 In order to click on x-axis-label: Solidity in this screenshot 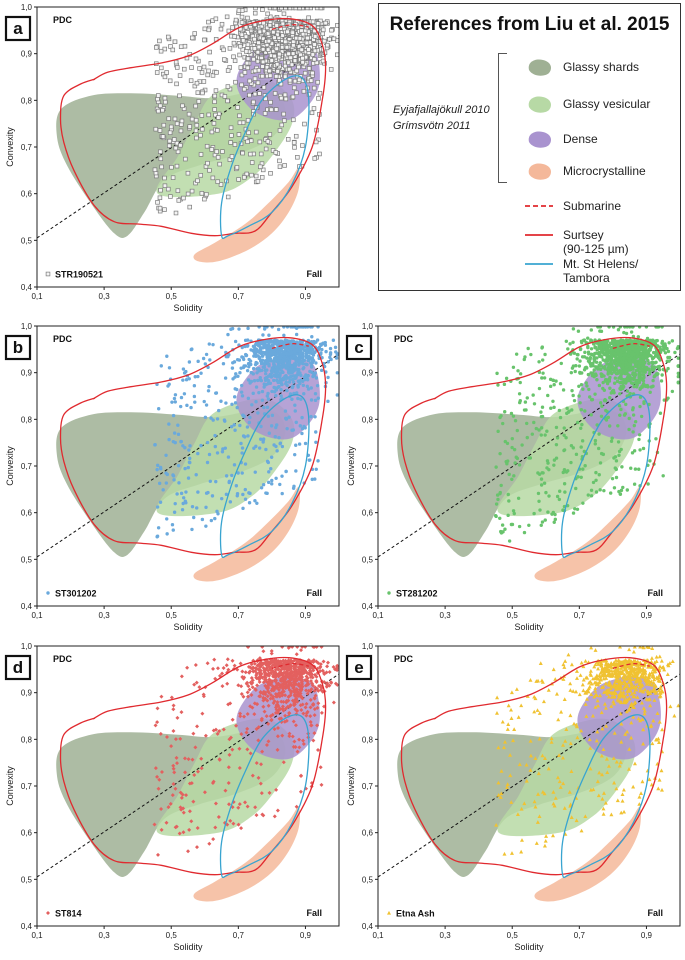, I will do `click(188, 627)`.